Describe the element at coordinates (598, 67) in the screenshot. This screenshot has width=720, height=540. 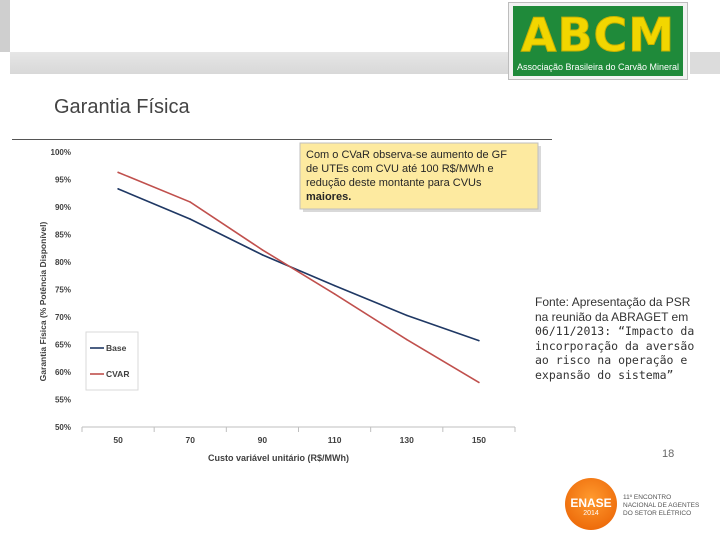
I see `abcm-logo-subtitle: Associação Brasileira do Carvão Mineral` at that location.